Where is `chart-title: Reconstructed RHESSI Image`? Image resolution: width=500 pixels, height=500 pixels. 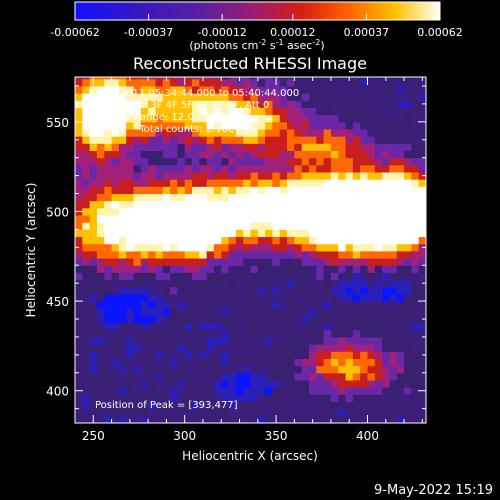
chart-title: Reconstructed RHESSI Image is located at coordinates (250, 63).